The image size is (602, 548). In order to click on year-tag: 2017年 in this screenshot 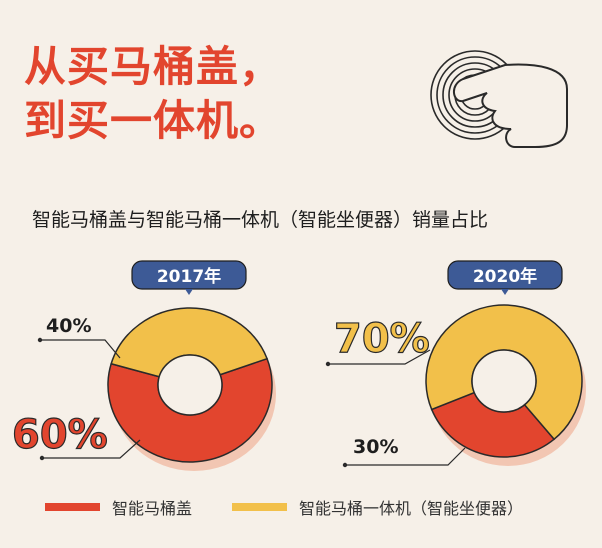, I will do `click(189, 277)`.